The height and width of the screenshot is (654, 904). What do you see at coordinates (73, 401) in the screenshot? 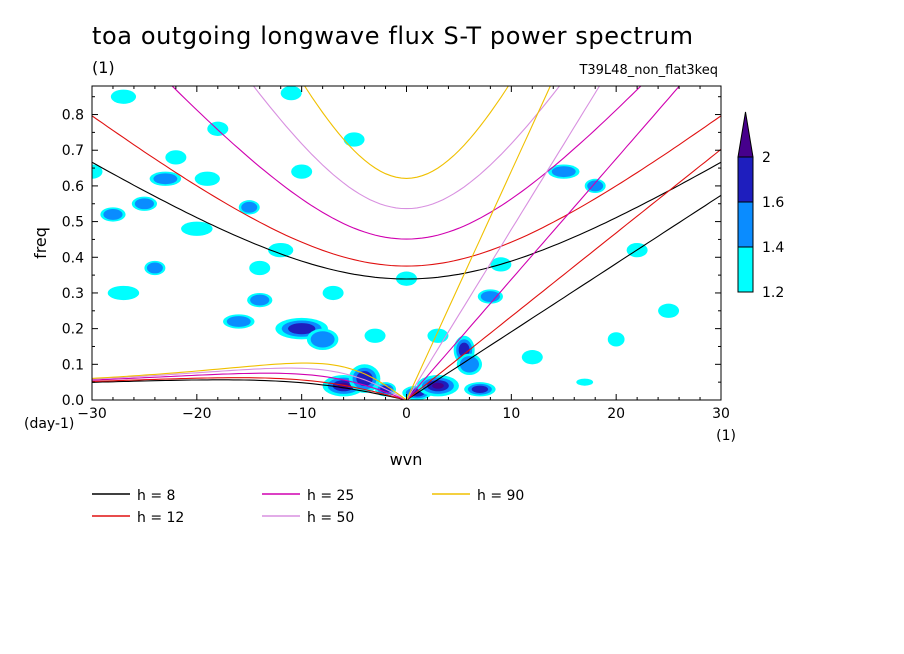
I see `y-tick-label: 0.0` at bounding box center [73, 401].